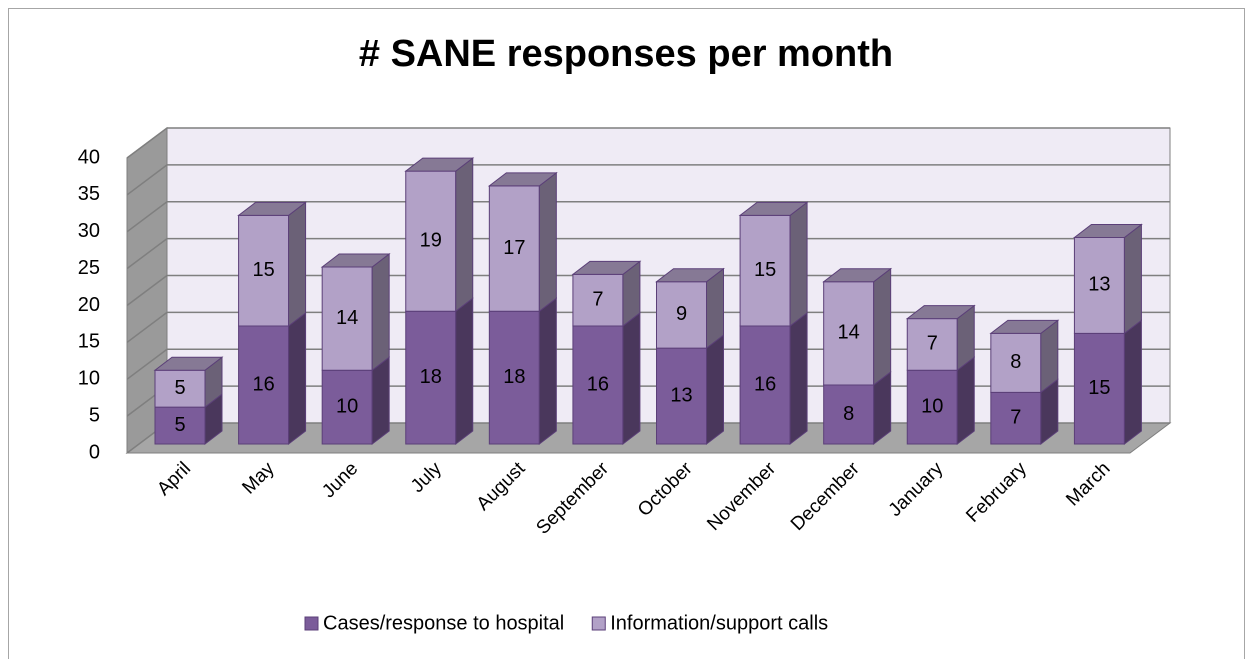 The image size is (1253, 659). Describe the element at coordinates (89, 305) in the screenshot. I see `y-tick-label: 20` at that location.